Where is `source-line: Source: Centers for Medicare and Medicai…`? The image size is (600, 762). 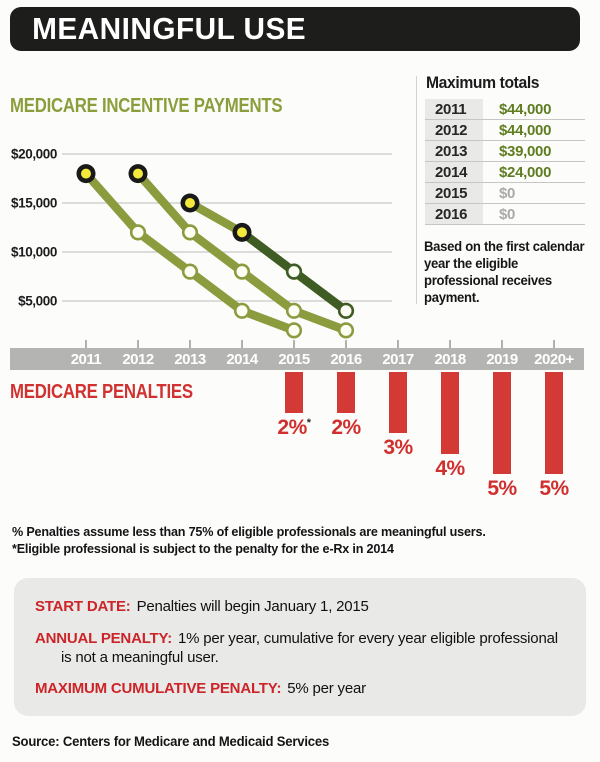
source-line: Source: Centers for Medicare and Medicai… is located at coordinates (171, 741).